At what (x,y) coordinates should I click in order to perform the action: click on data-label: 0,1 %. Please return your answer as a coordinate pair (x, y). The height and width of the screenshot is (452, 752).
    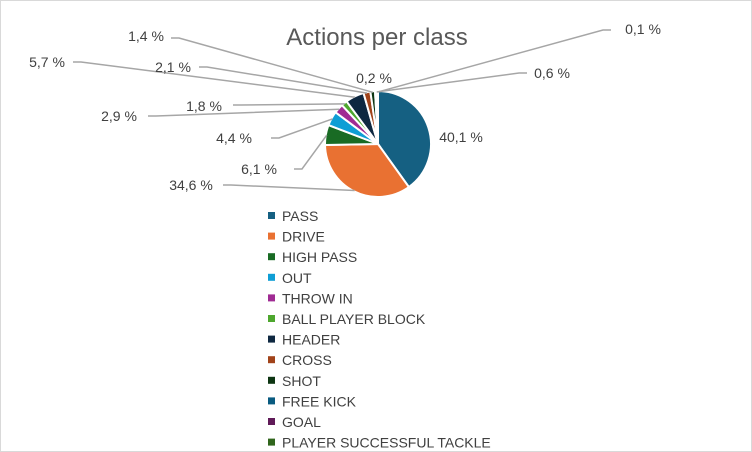
    Looking at the image, I should click on (643, 29).